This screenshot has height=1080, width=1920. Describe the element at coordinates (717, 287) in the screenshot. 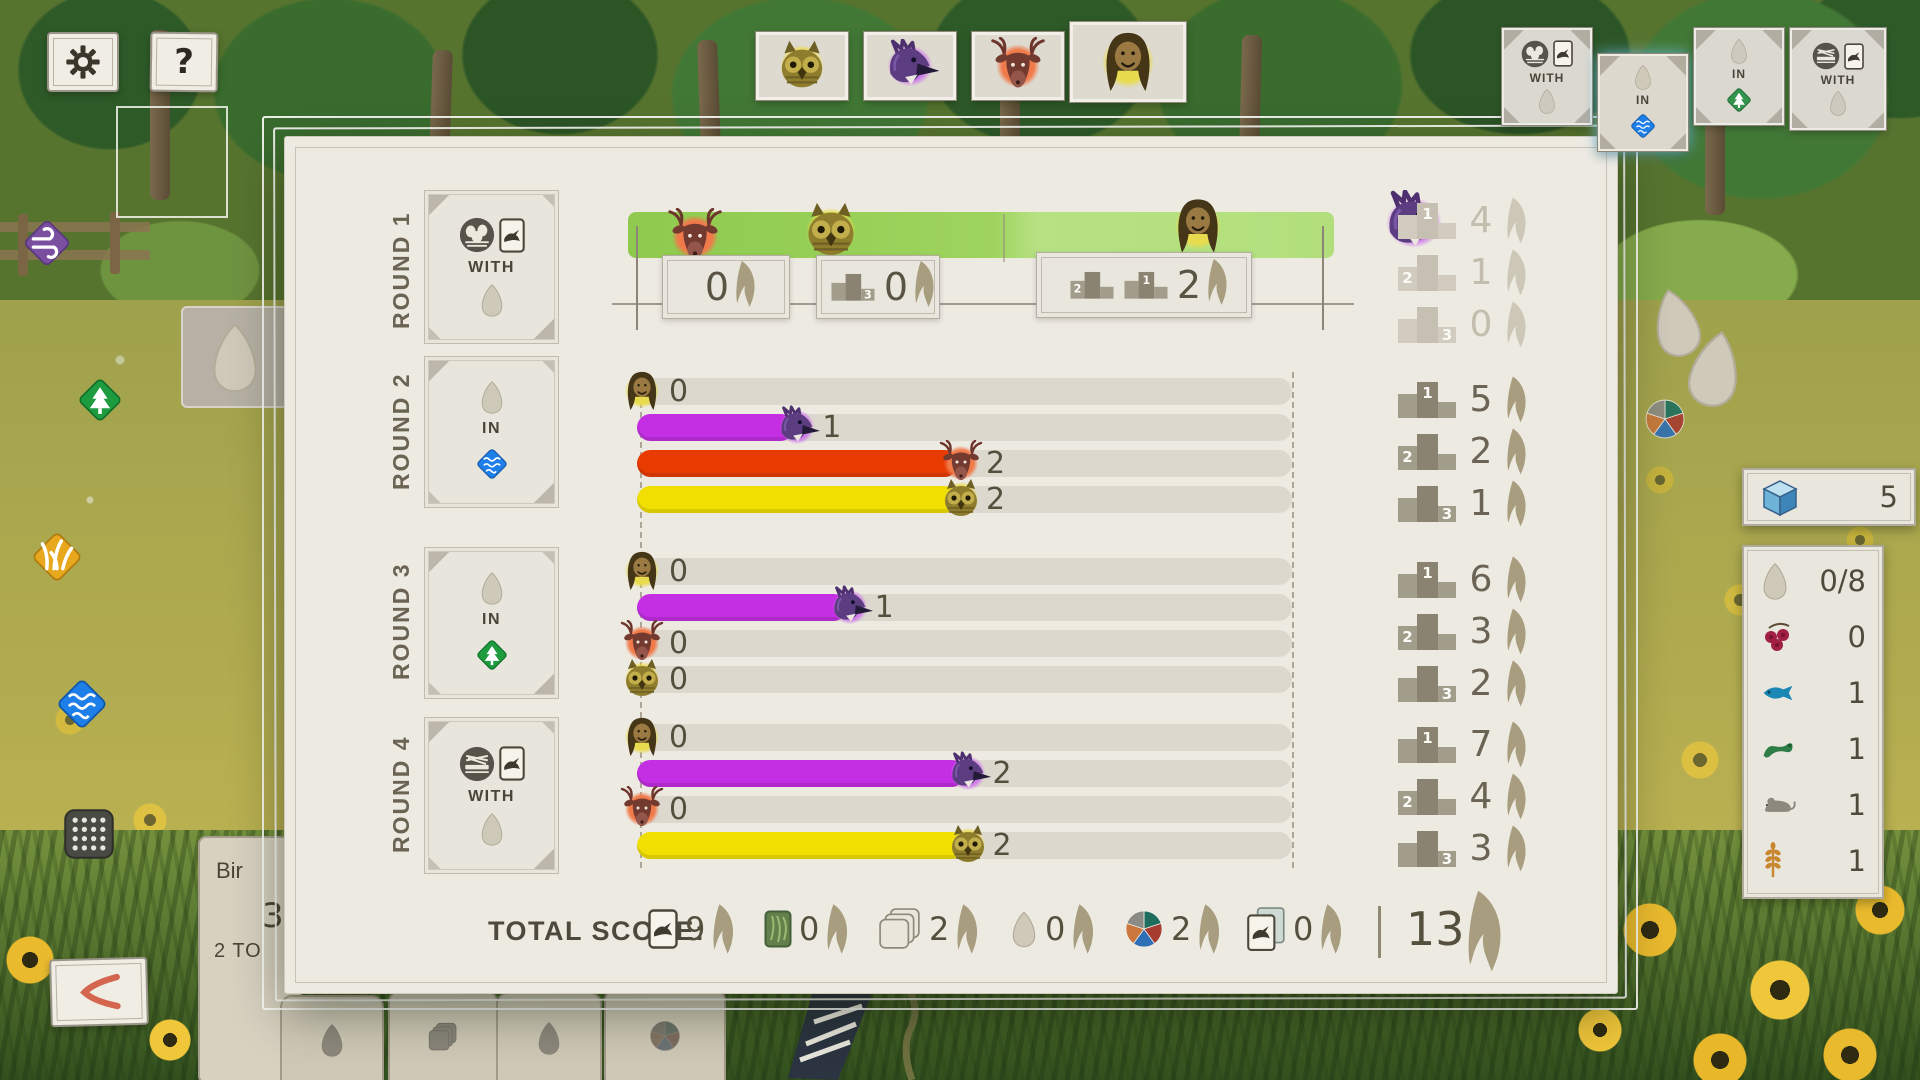

I see `score-value: 0` at that location.